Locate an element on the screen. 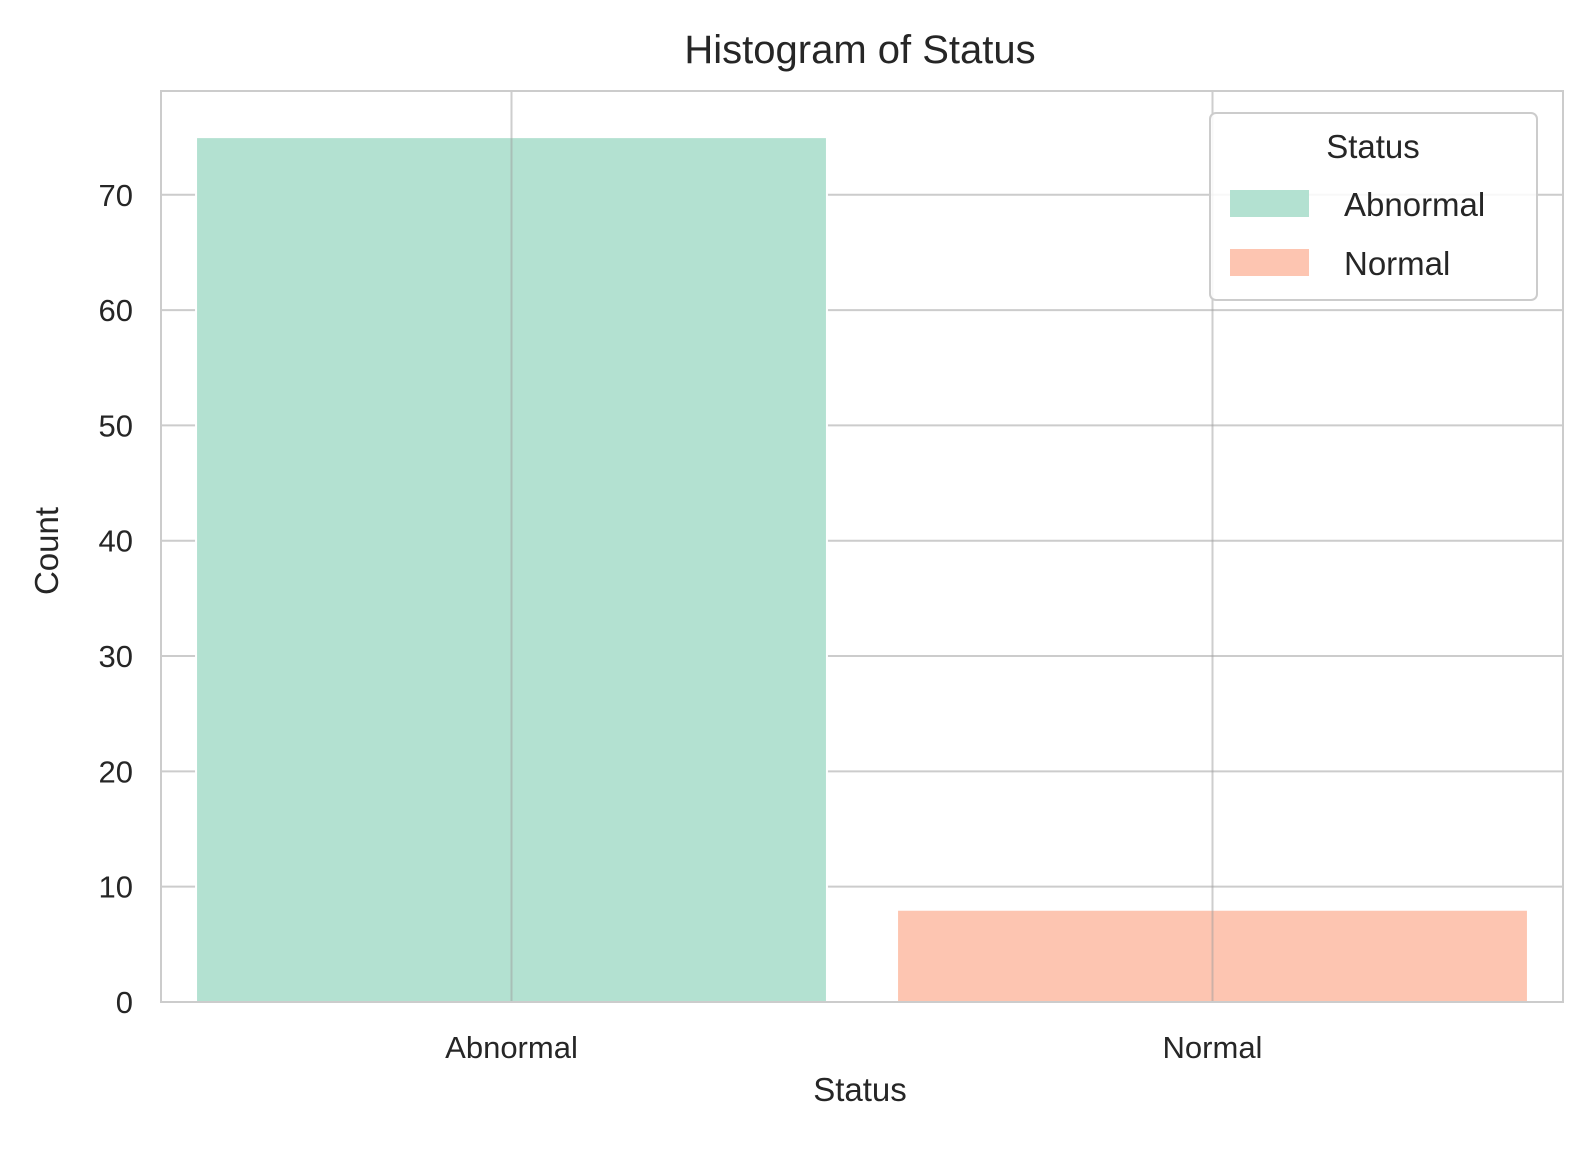  x-tick-label-normal: Normal is located at coordinates (1213, 1047).